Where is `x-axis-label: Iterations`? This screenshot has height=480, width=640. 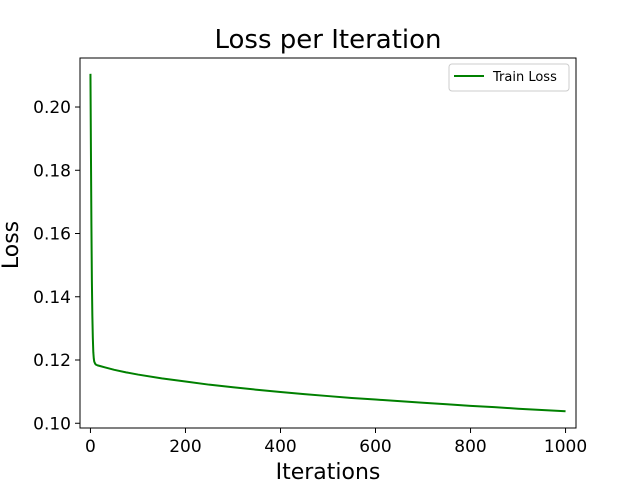 x-axis-label: Iterations is located at coordinates (328, 470).